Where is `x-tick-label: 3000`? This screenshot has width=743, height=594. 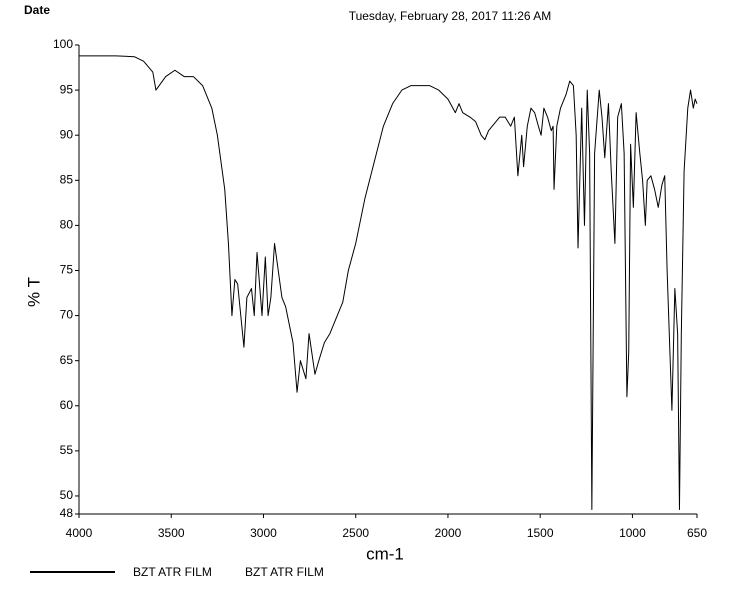 x-tick-label: 3000 is located at coordinates (263, 533).